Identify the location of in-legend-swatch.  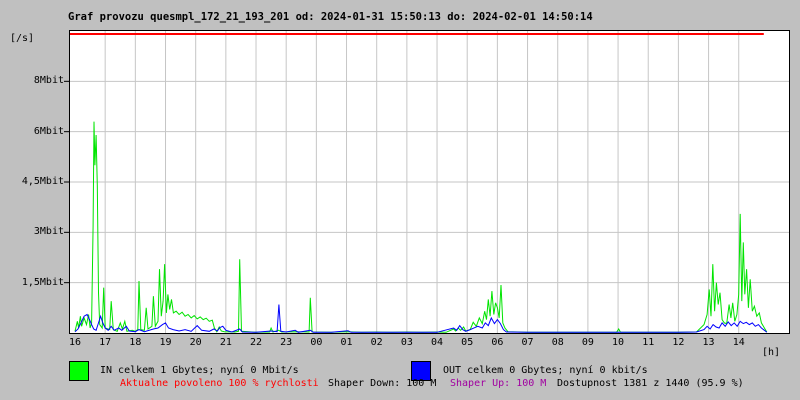
(79, 371).